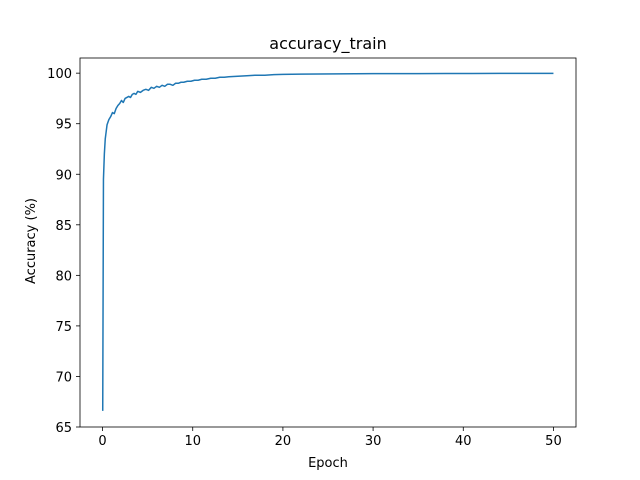 This screenshot has width=640, height=480. I want to click on x-tick-label: 10, so click(192, 441).